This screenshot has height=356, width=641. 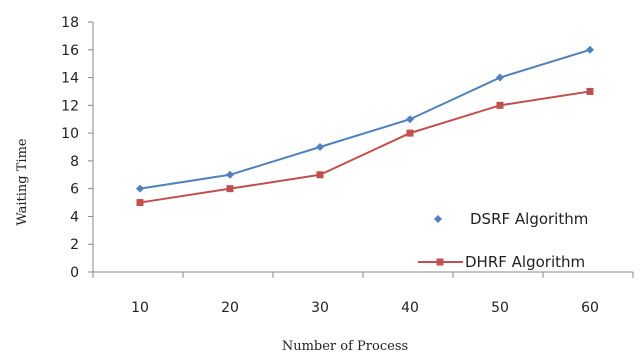 I want to click on y-tick-label: 8, so click(x=74, y=162).